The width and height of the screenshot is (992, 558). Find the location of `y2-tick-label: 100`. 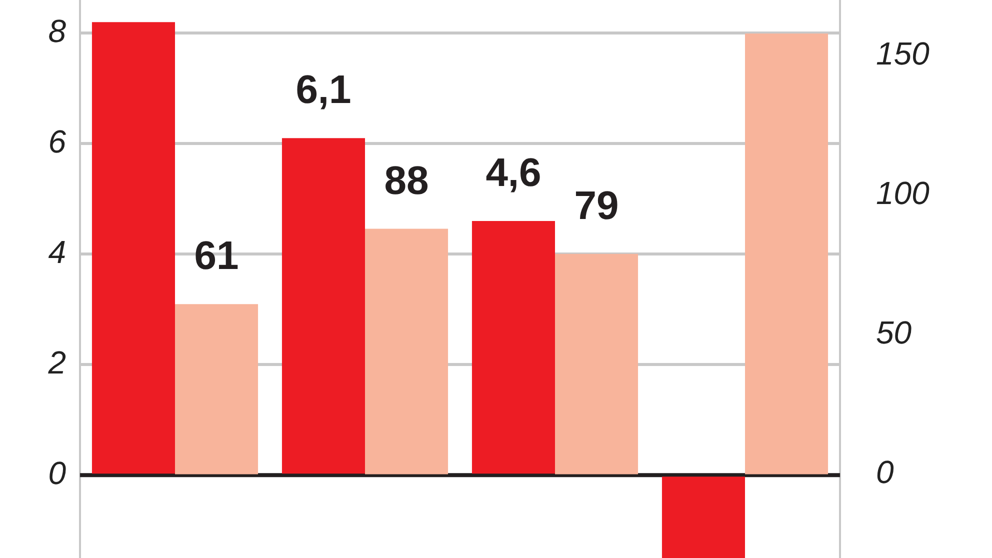

y2-tick-label: 100 is located at coordinates (903, 193).